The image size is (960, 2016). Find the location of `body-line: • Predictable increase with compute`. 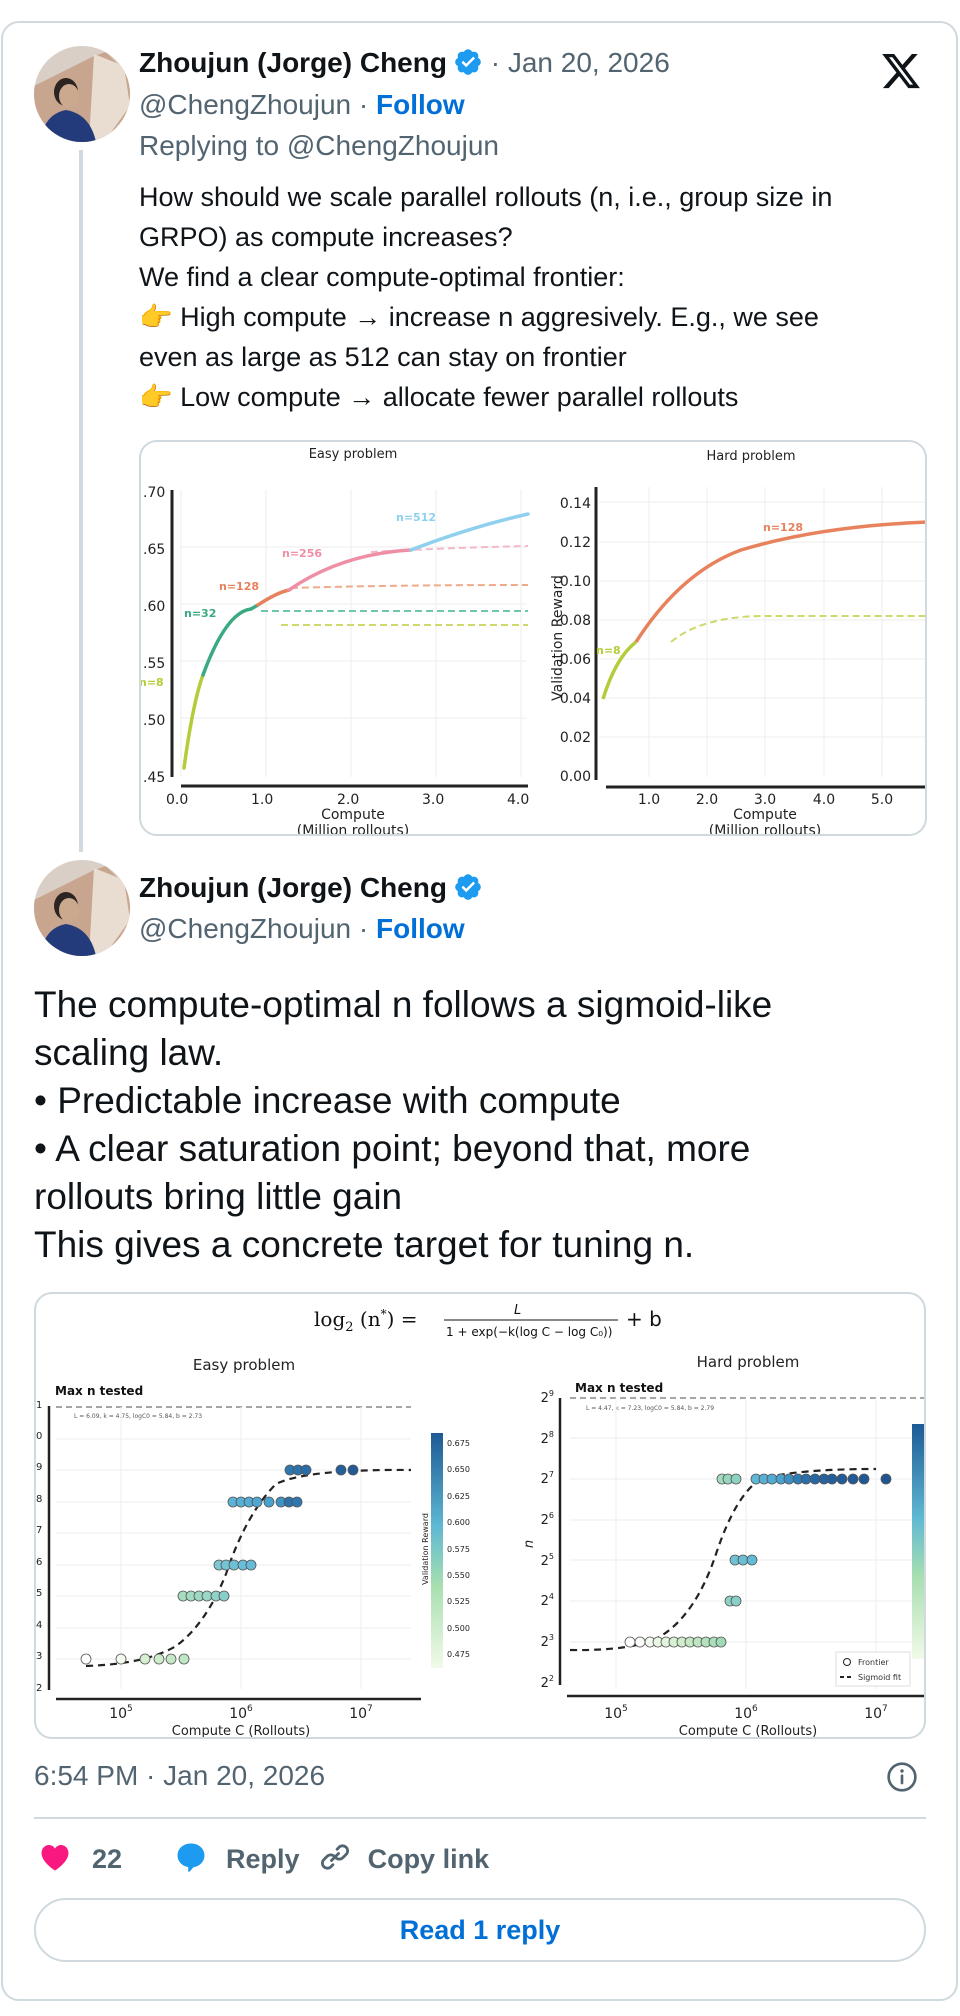

body-line: • Predictable increase with compute is located at coordinates (327, 1100).